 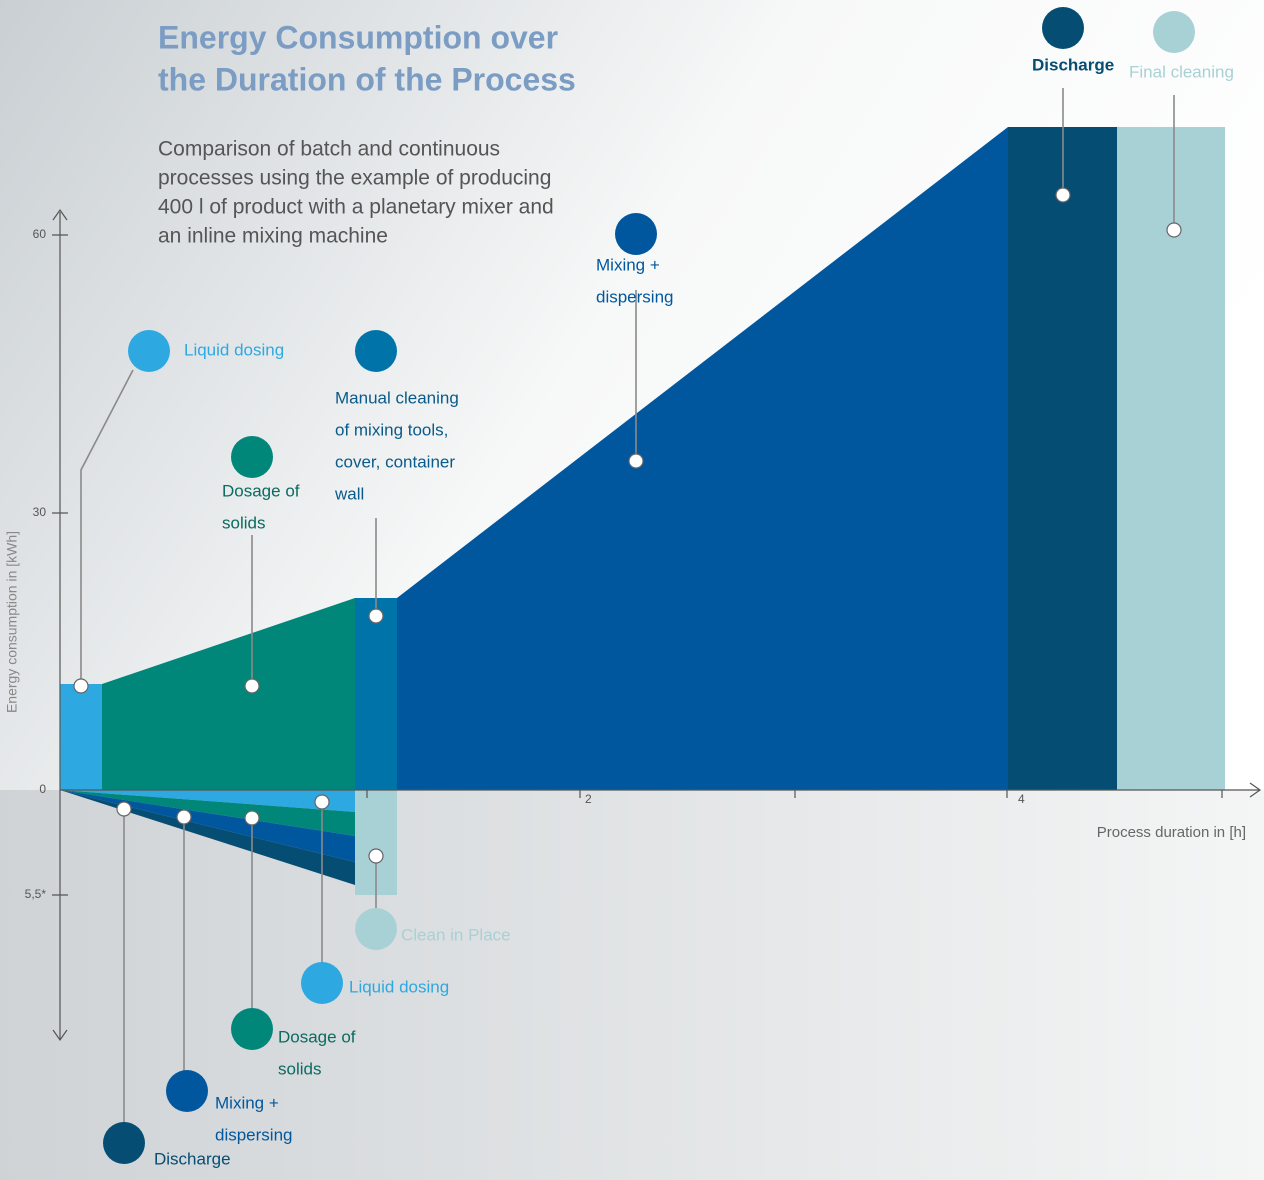 I want to click on x-axis, so click(x=661, y=790).